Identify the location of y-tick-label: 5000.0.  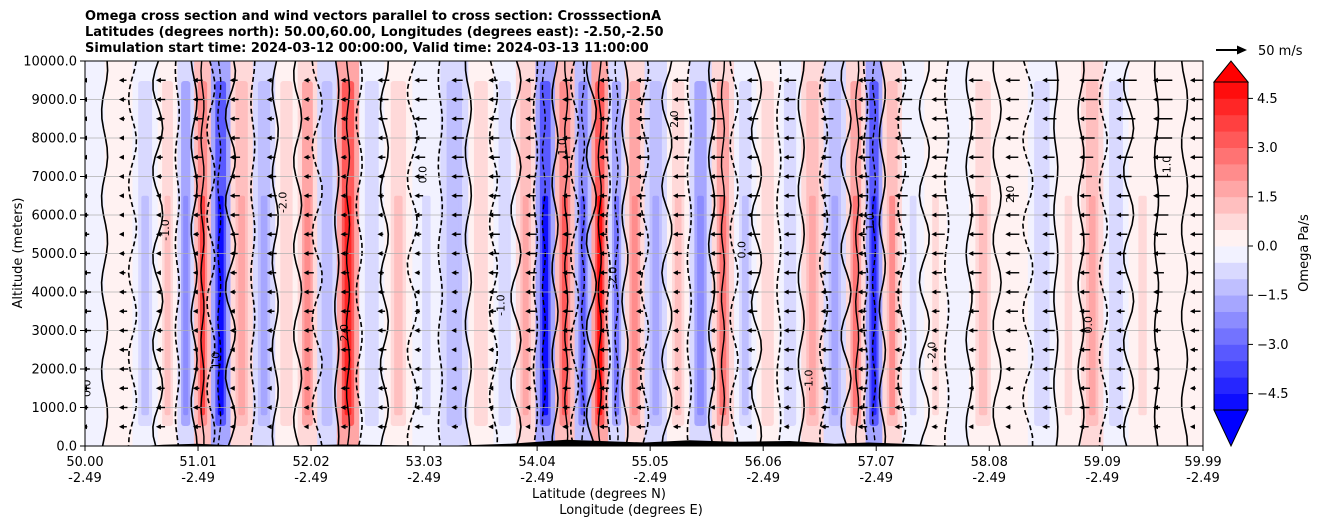
(55, 254).